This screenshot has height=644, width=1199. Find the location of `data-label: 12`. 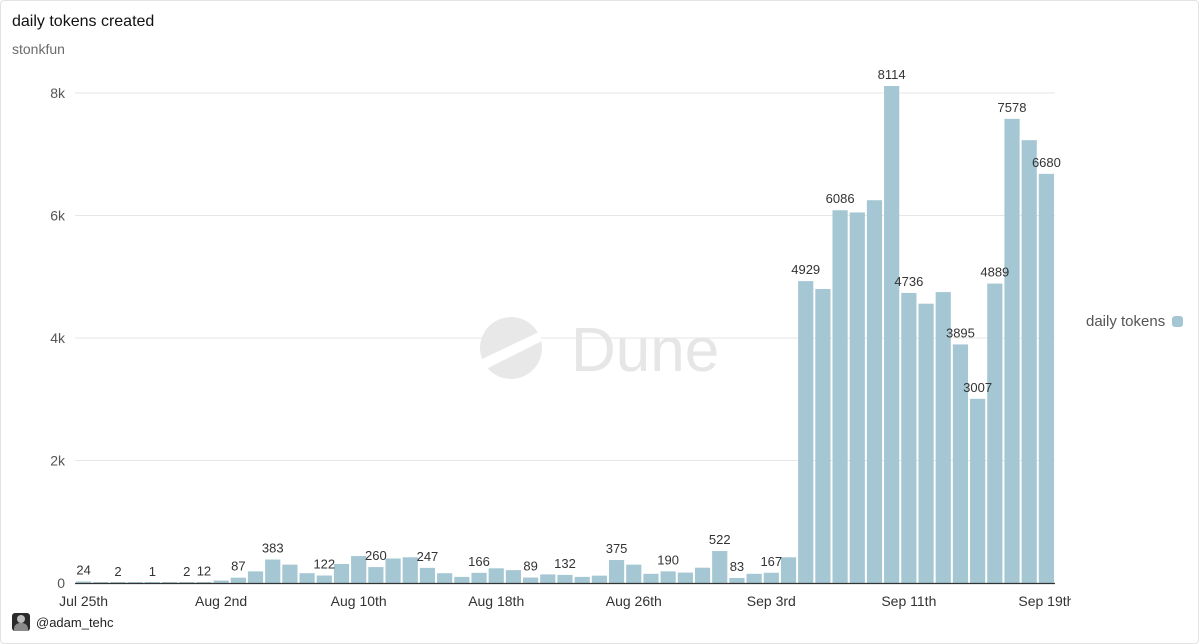

data-label: 12 is located at coordinates (204, 570).